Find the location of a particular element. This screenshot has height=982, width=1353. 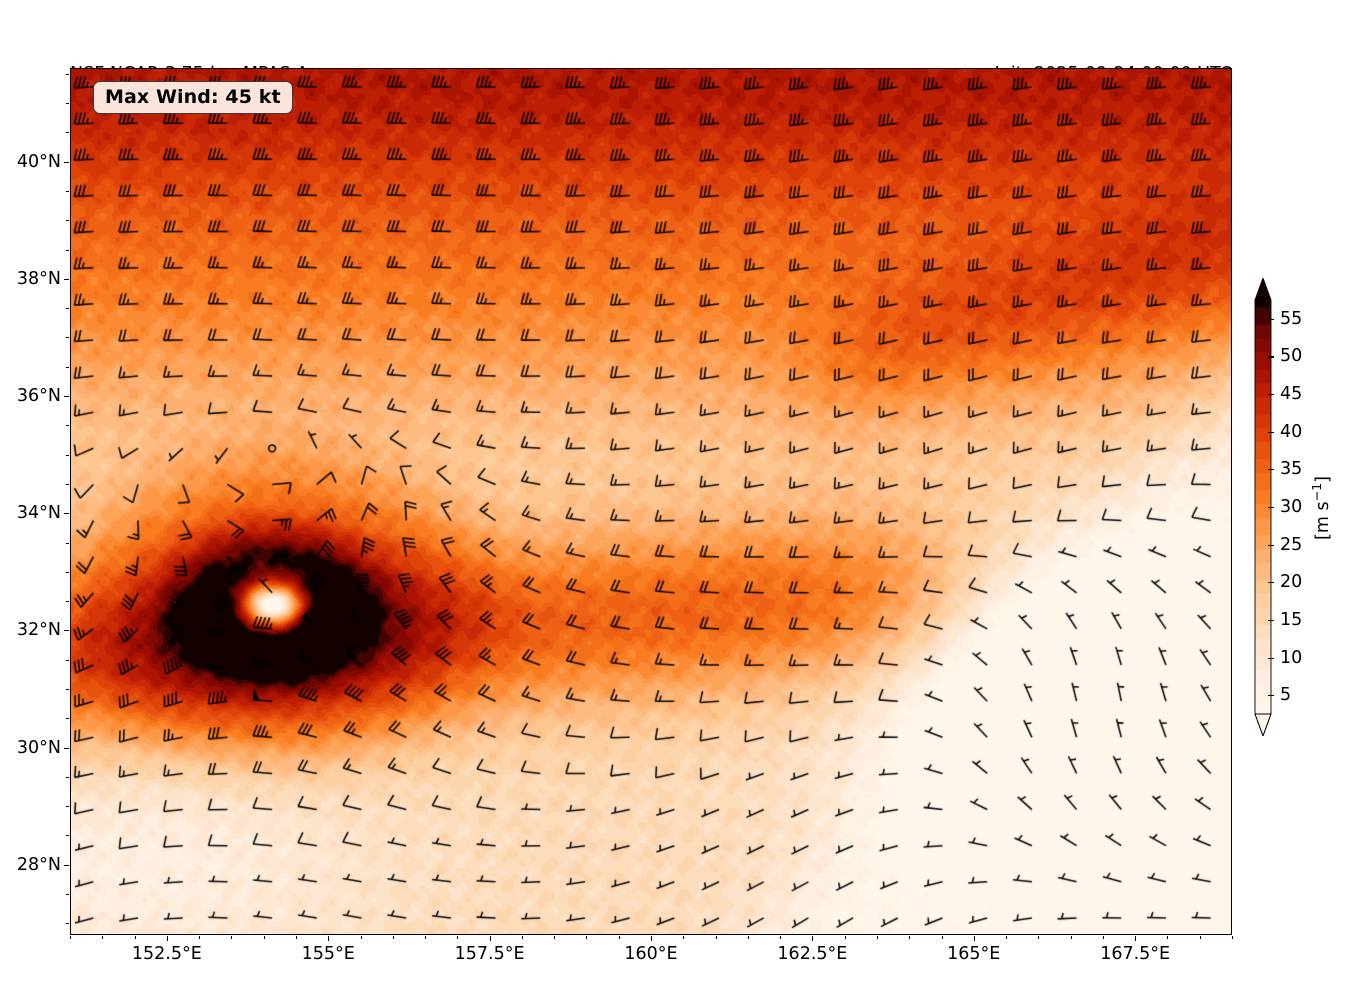

colorbar-tick-label: 45 is located at coordinates (1291, 394).